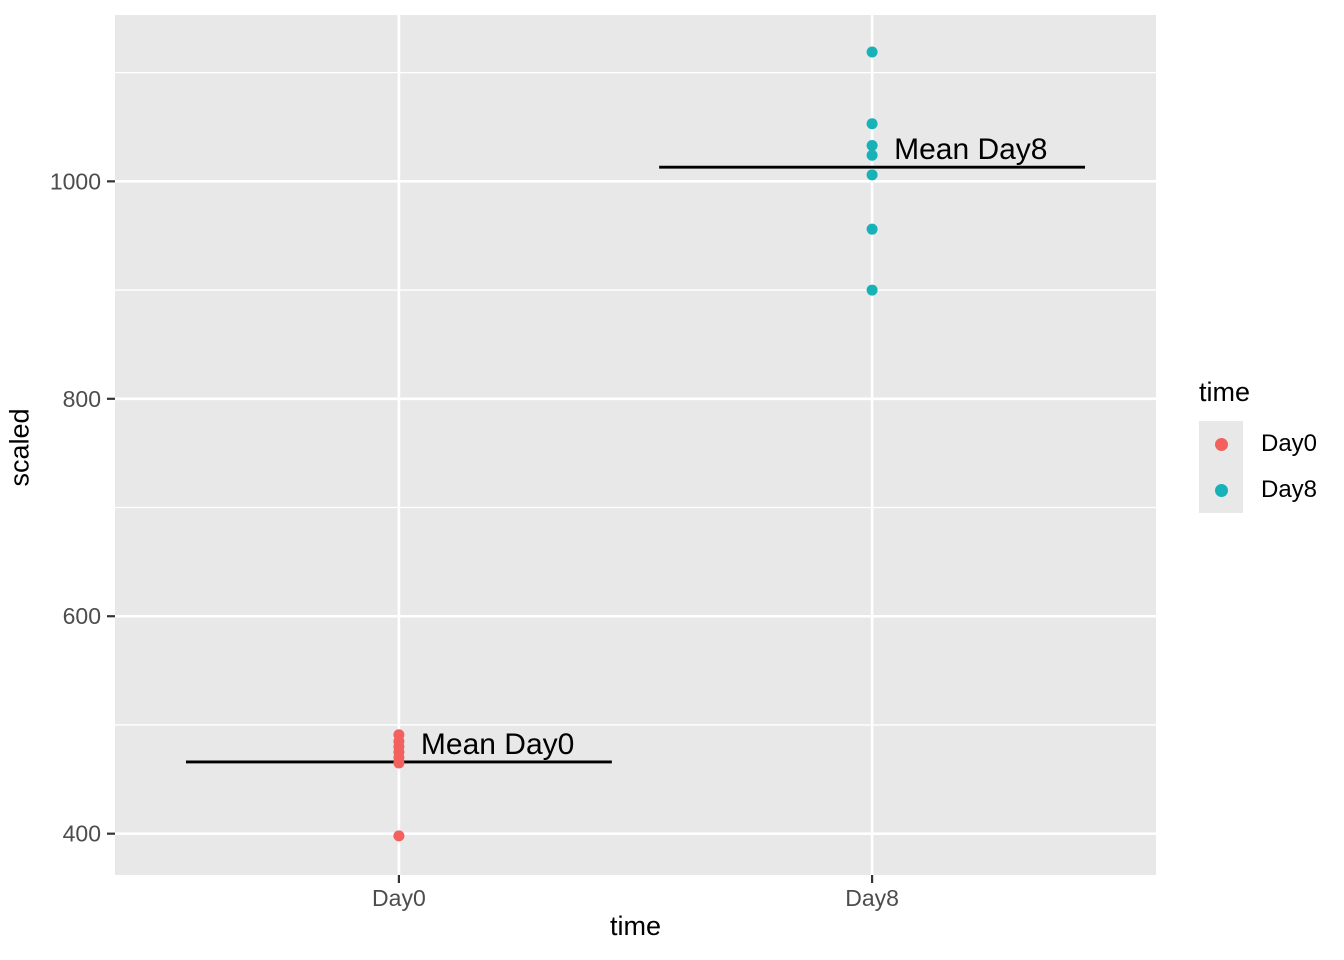  I want to click on legend-label-day8: Day8, so click(1289, 489).